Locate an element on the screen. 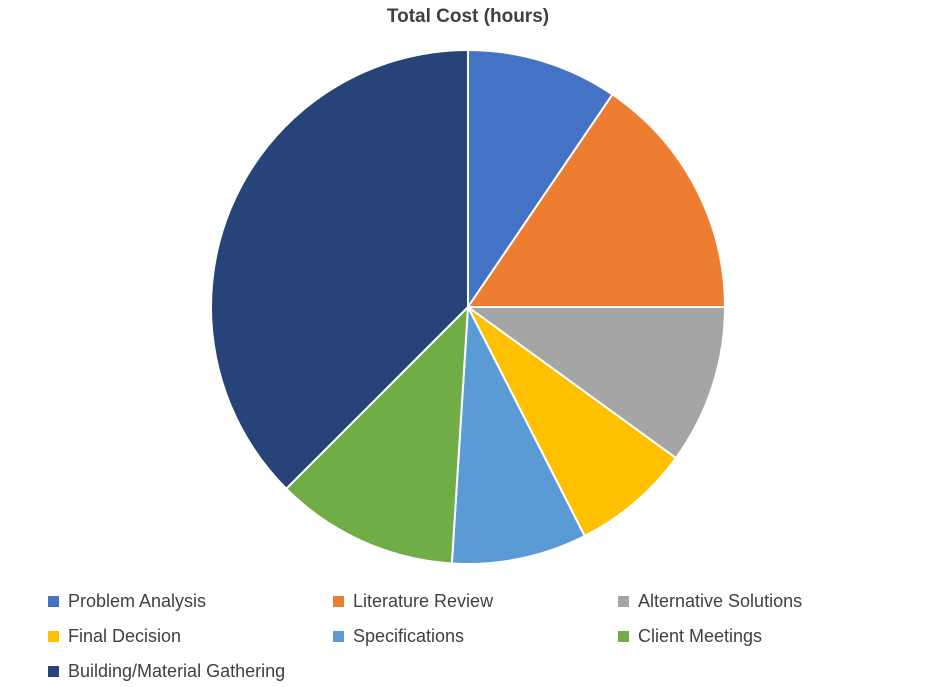  legend-swatch-final-decision is located at coordinates (53, 636).